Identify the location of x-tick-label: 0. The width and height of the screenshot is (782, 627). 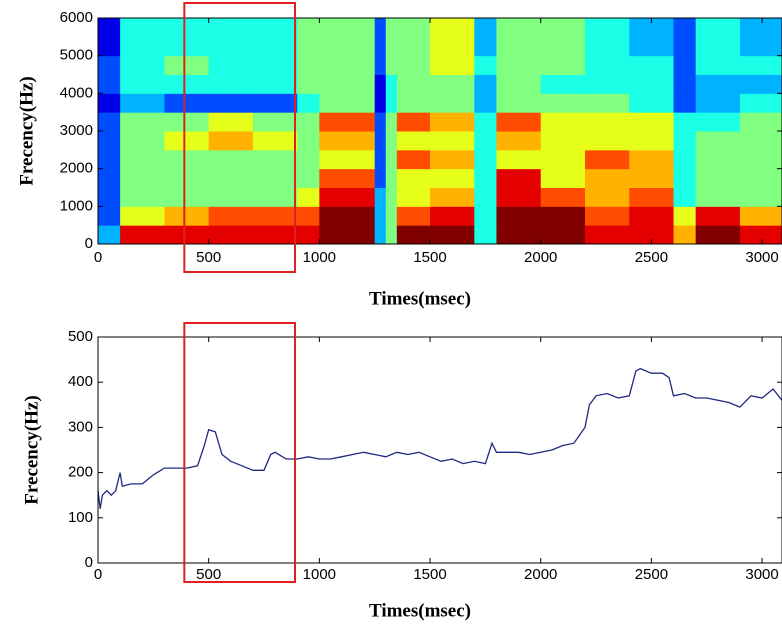
(98, 257).